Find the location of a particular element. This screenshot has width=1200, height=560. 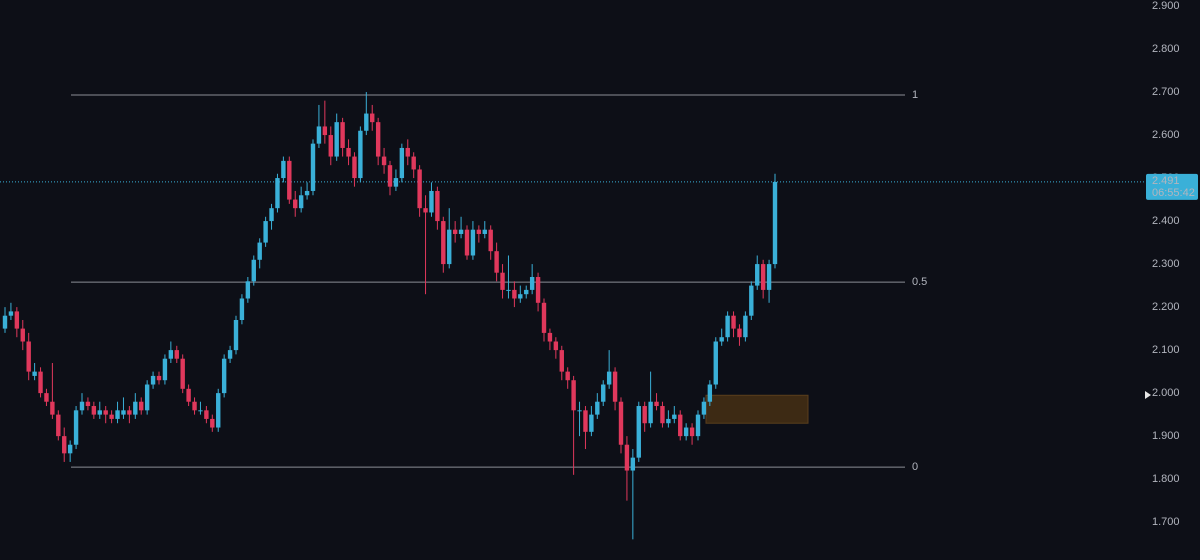

y-tick-label: 2.900 is located at coordinates (1166, 6).